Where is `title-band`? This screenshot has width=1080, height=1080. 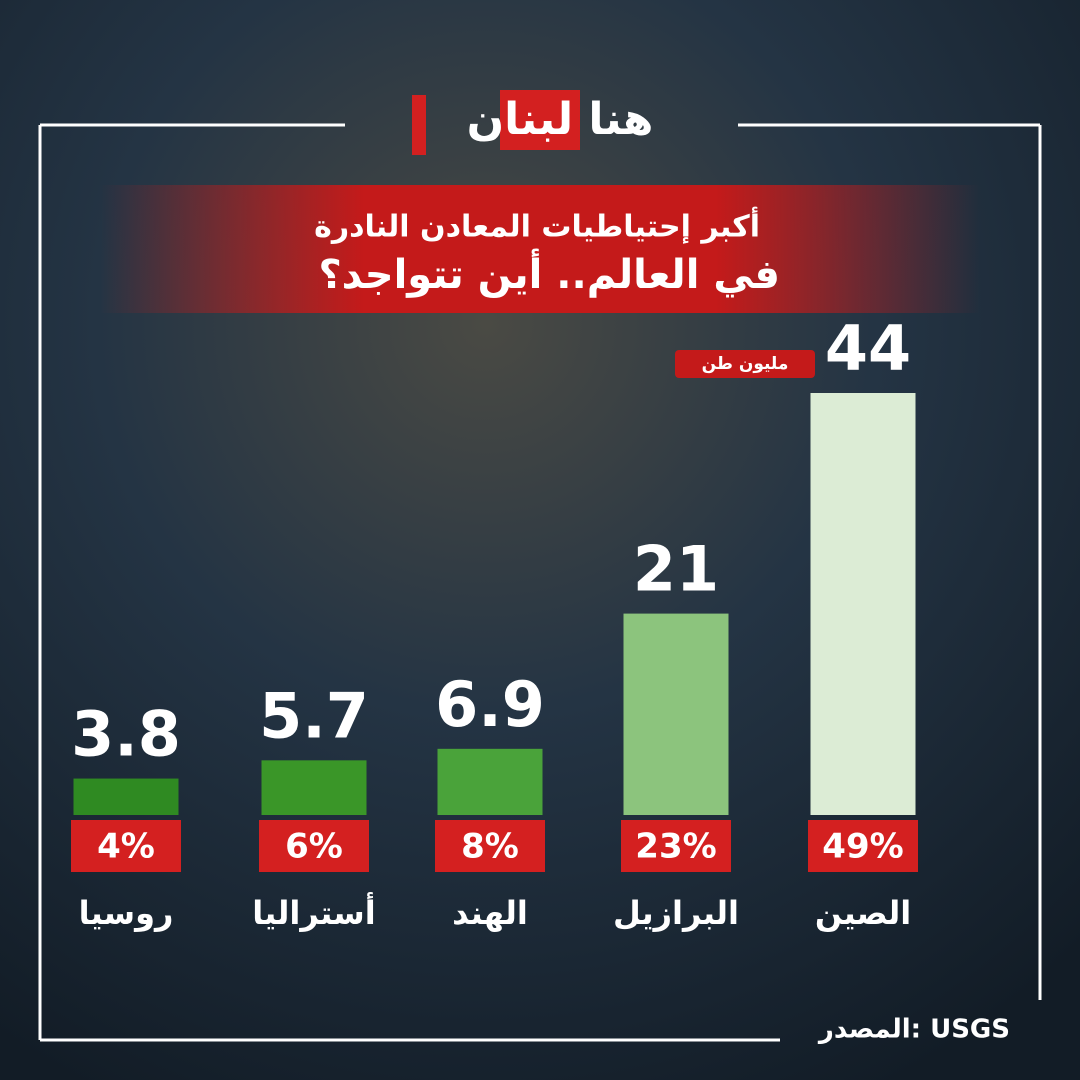 title-band is located at coordinates (540, 249).